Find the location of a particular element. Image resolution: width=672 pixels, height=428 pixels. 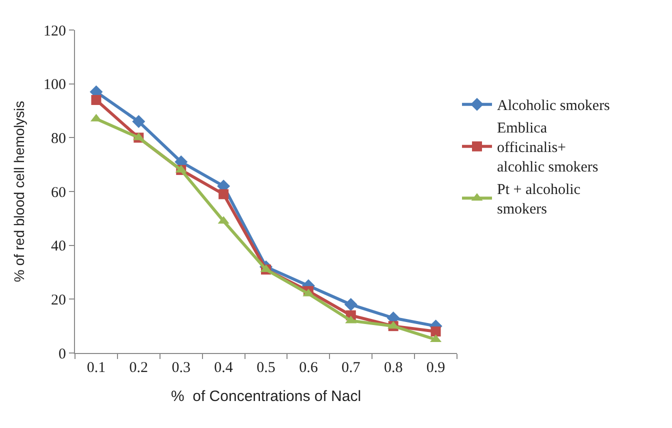

legend-label: Pt + alcoholic smokers is located at coordinates (539, 200).